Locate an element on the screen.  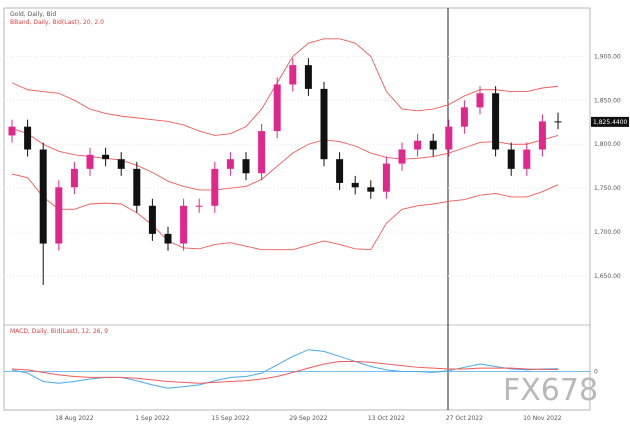
y-tick-label: 1,750.00 is located at coordinates (607, 188).